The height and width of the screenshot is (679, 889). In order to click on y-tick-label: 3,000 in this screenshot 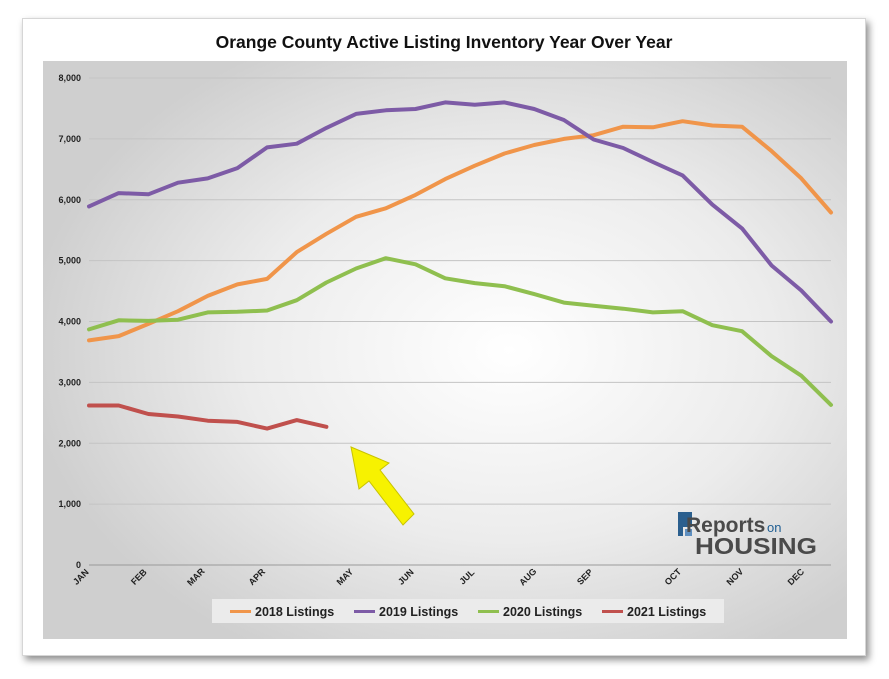, I will do `click(69, 382)`.